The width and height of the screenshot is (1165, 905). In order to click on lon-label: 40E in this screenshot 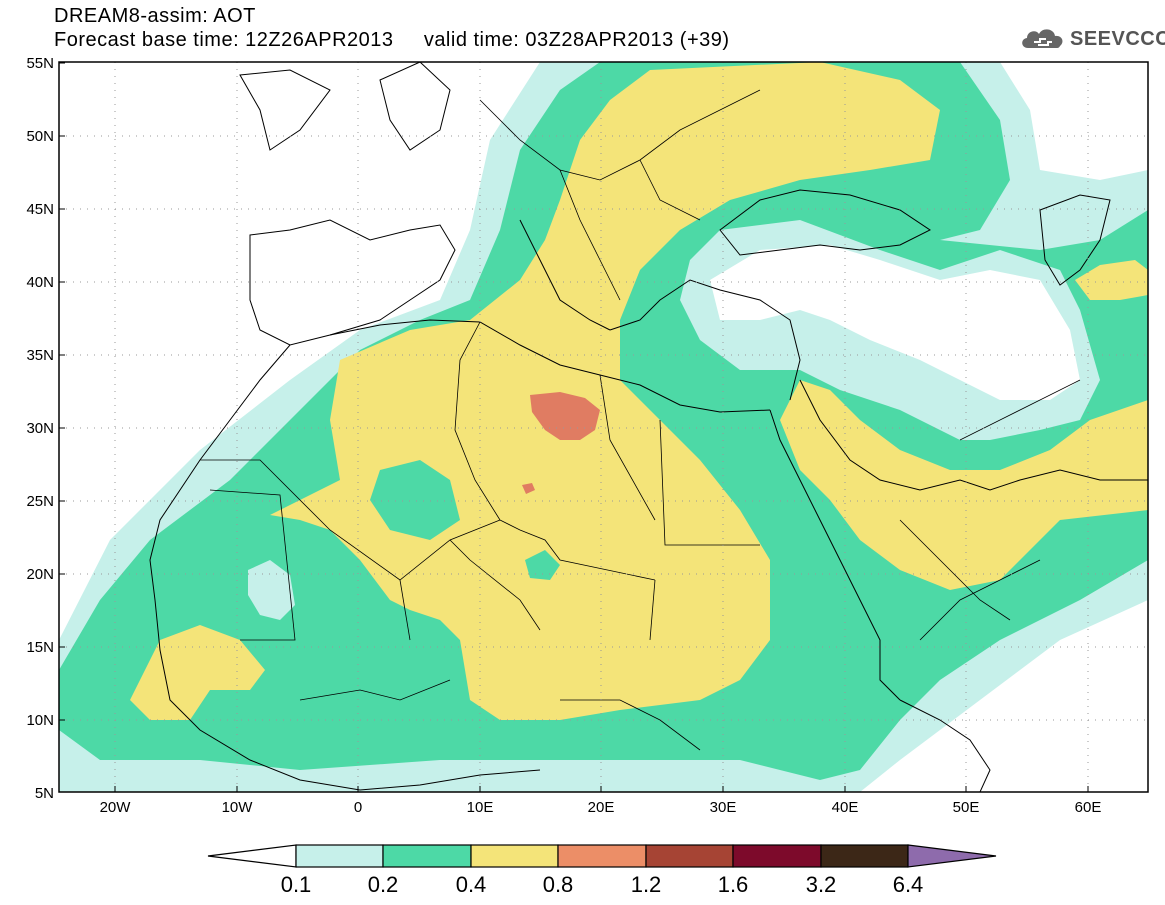, I will do `click(845, 807)`.